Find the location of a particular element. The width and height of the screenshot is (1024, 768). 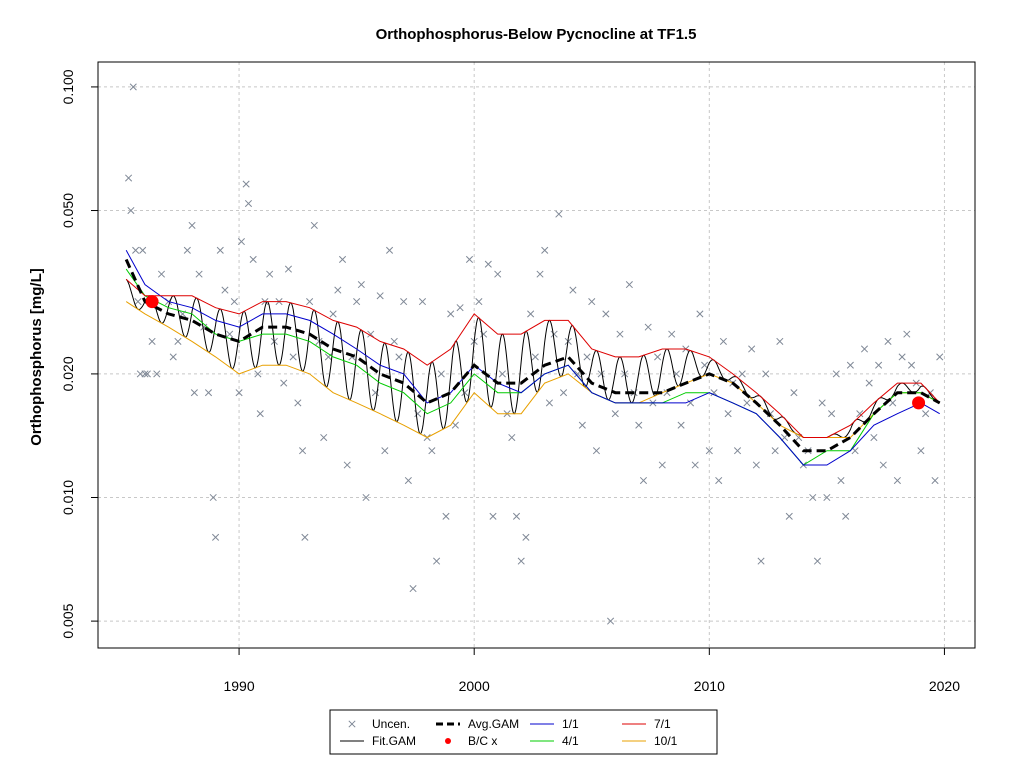

legend-key-bc is located at coordinates (448, 741).